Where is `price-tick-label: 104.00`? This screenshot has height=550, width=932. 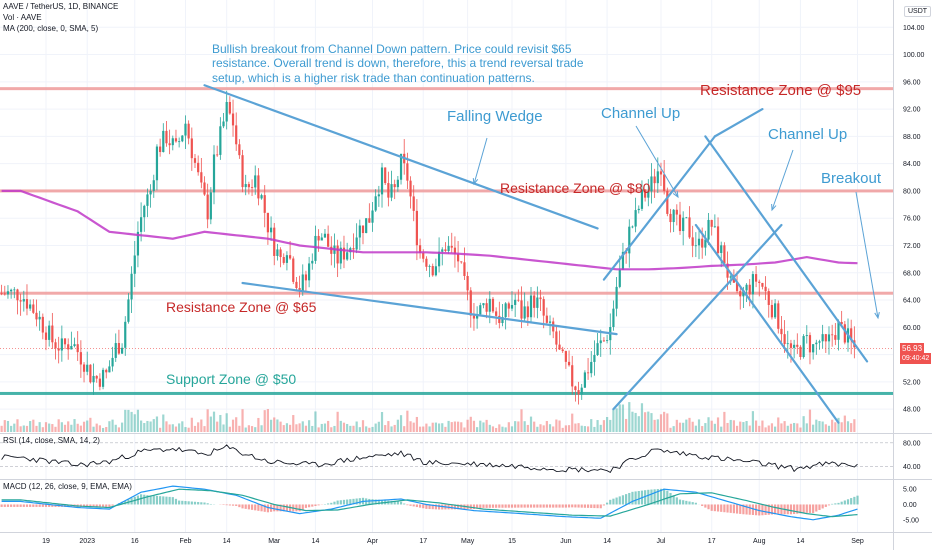
price-tick-label: 104.00 is located at coordinates (914, 28).